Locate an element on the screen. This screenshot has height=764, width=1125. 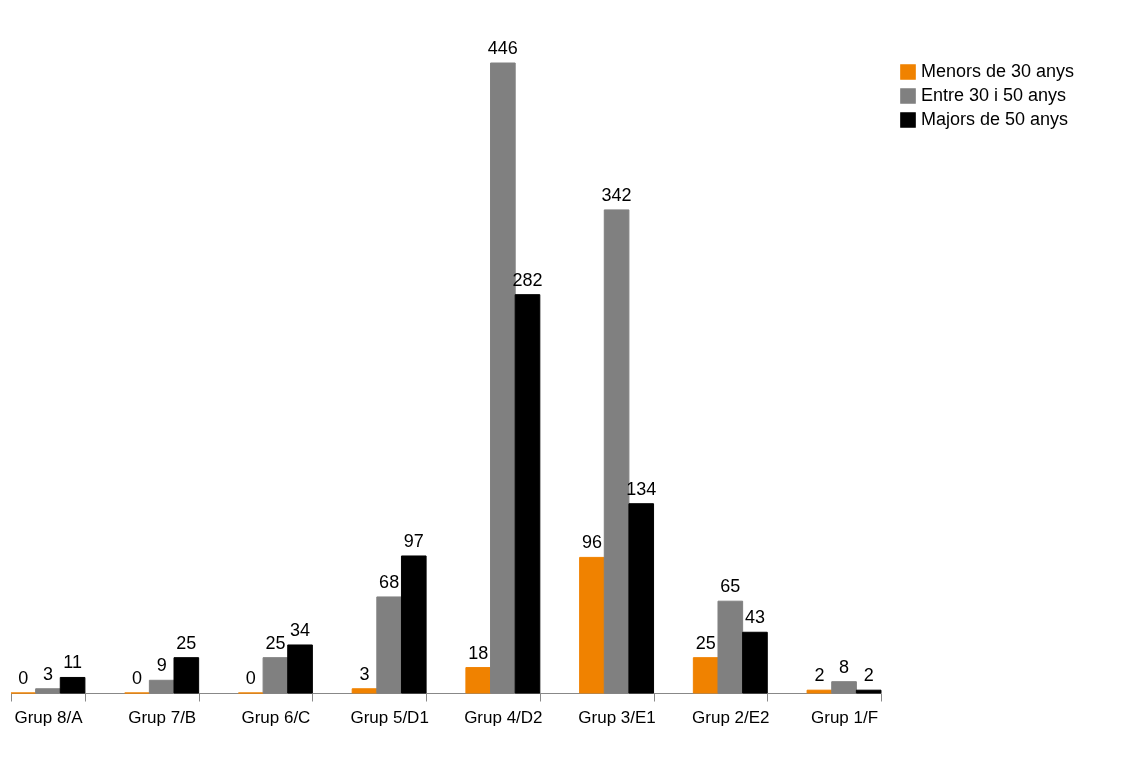
x-tick-label: Grup 4/D2 is located at coordinates (503, 717).